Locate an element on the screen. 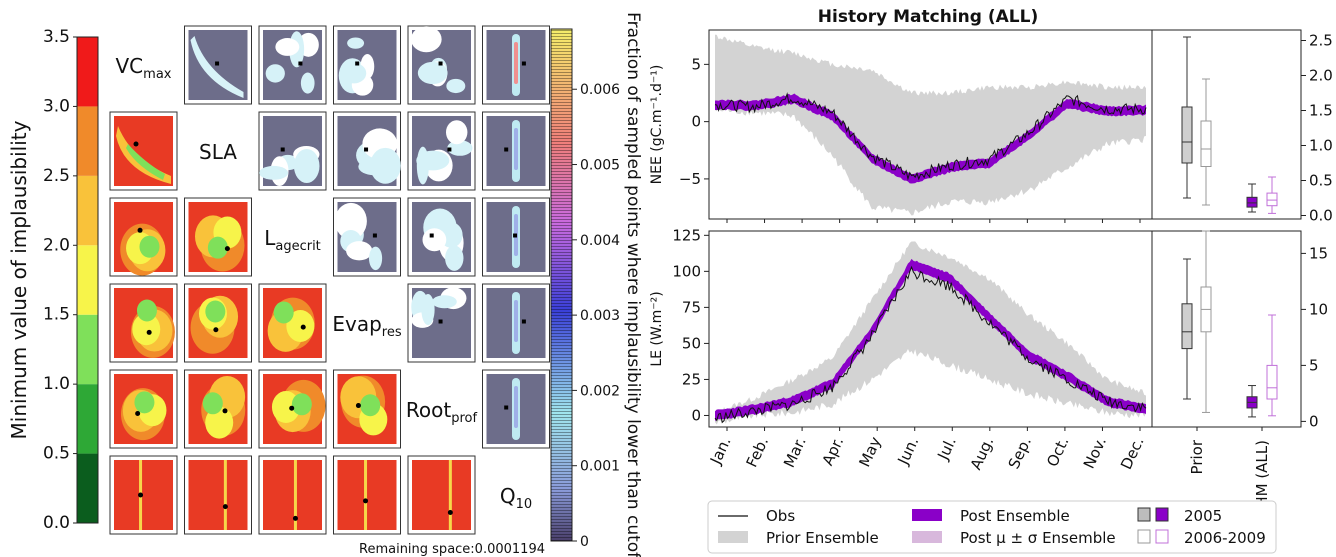 The width and height of the screenshot is (1336, 557). legend-obs: Obs is located at coordinates (780, 516).